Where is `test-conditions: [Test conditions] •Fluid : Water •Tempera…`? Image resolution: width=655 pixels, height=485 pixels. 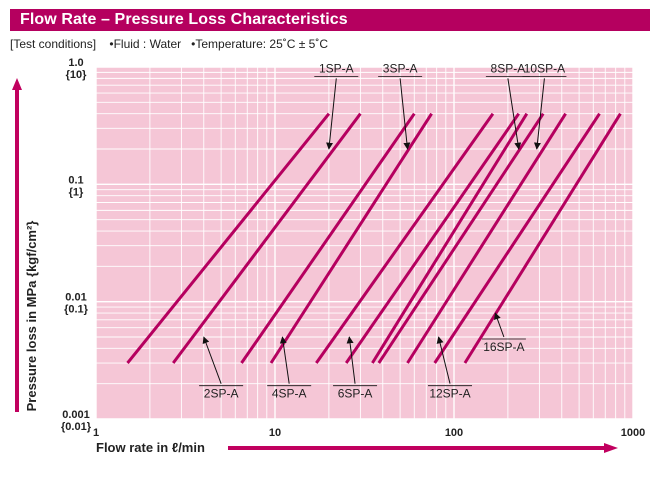
test-conditions: [Test conditions] •Fluid : Water •Tempera… is located at coordinates (174, 44).